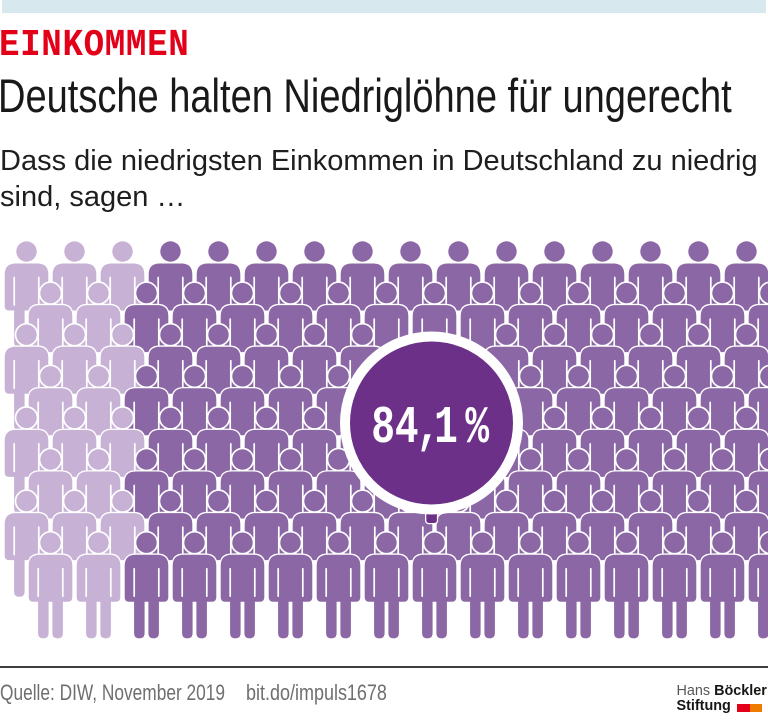 The height and width of the screenshot is (724, 768). What do you see at coordinates (430, 429) in the screenshot?
I see `svg-text: 84,1%` at bounding box center [430, 429].